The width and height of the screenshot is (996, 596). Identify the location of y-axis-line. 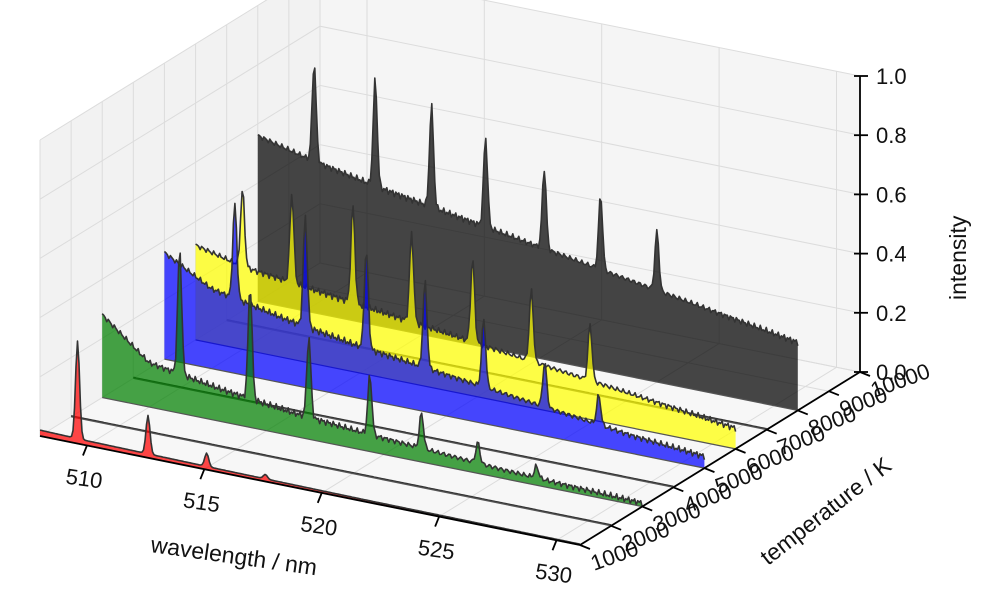
(720, 458).